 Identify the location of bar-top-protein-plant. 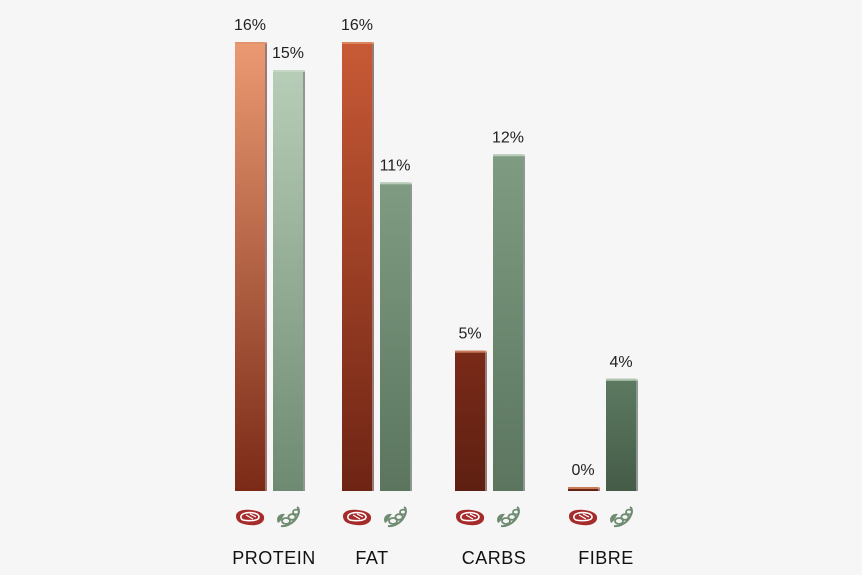
(289, 71).